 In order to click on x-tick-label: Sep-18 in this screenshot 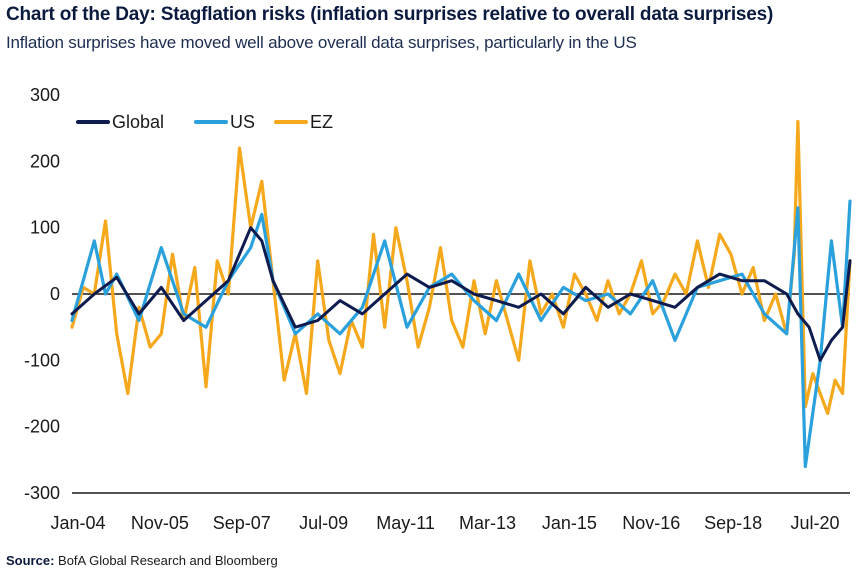, I will do `click(733, 523)`.